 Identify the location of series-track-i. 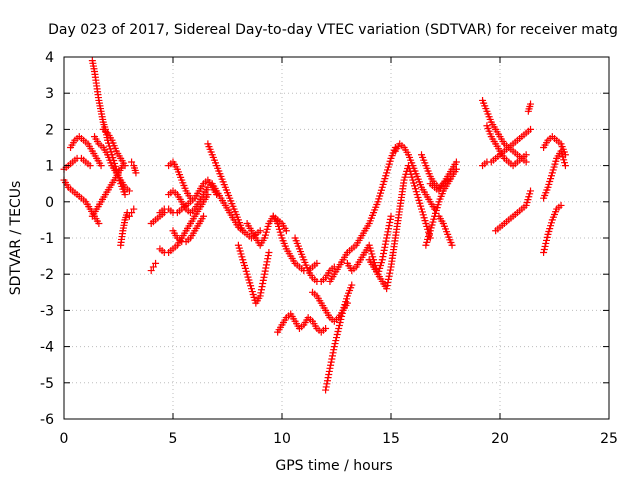
(134, 167).